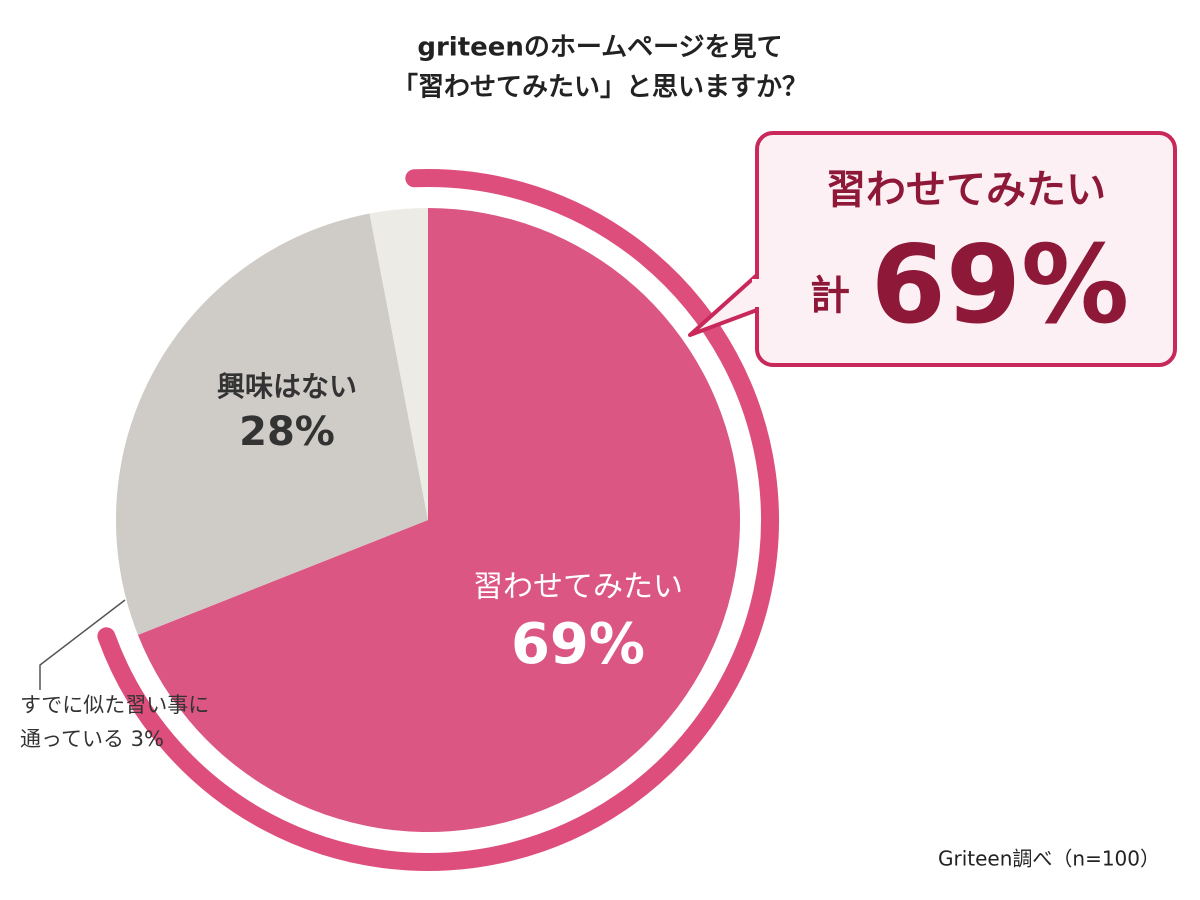  Describe the element at coordinates (757, 293) in the screenshot. I see `callout-joint` at that location.